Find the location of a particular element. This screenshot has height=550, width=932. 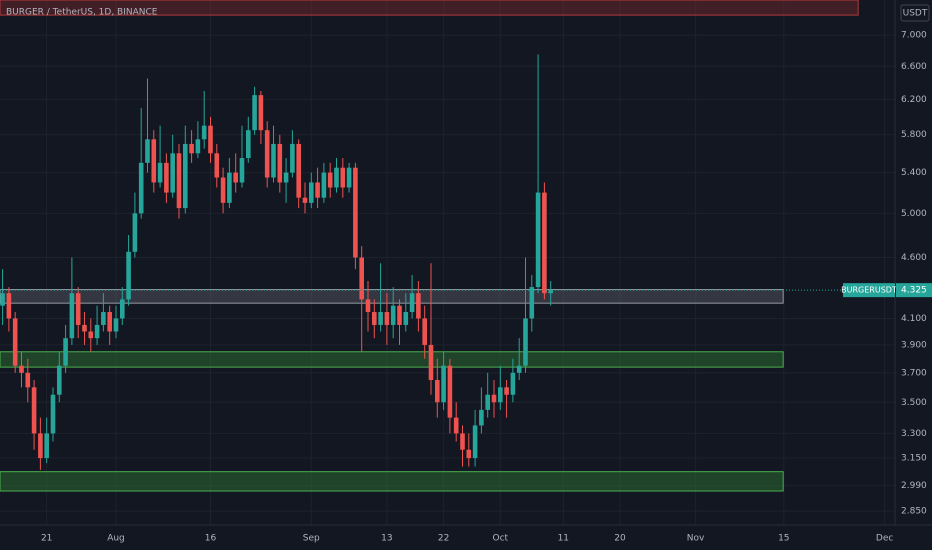

x-tick-label: 22 is located at coordinates (443, 539).